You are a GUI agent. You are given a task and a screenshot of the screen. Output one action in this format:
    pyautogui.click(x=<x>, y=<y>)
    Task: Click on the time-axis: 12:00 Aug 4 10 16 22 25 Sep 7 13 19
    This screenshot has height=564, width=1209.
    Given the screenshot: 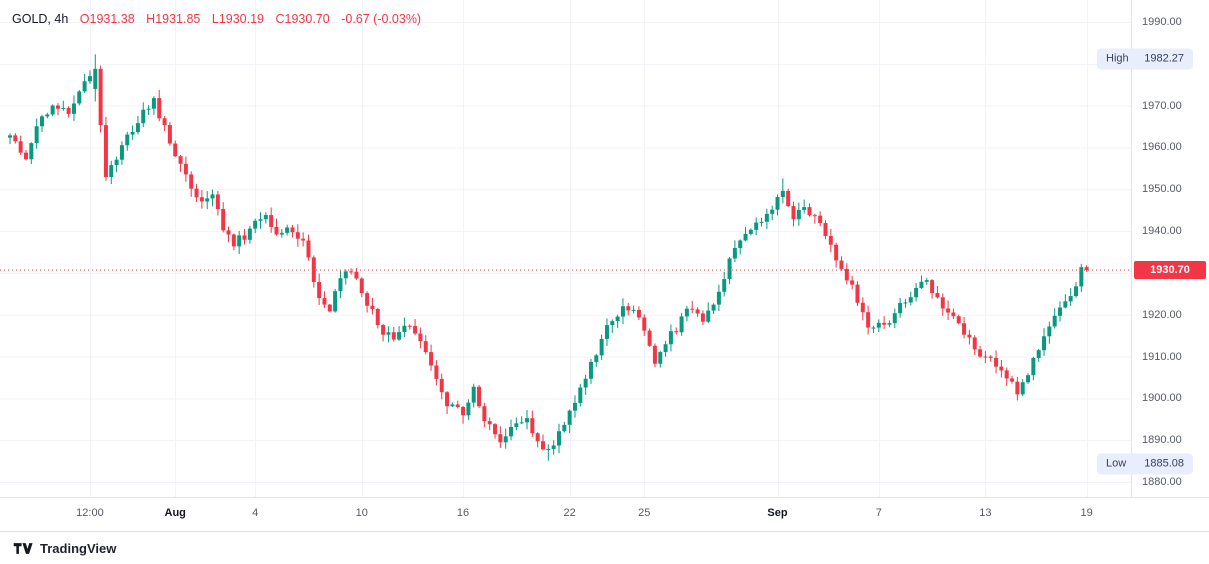 What is the action you would take?
    pyautogui.click(x=604, y=514)
    